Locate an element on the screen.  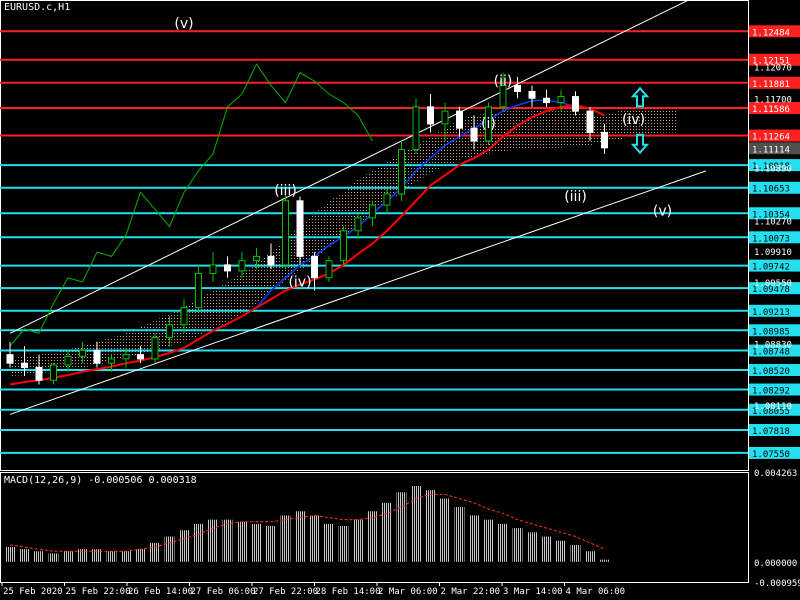
support-2-label: 1.10354 is located at coordinates (771, 215).